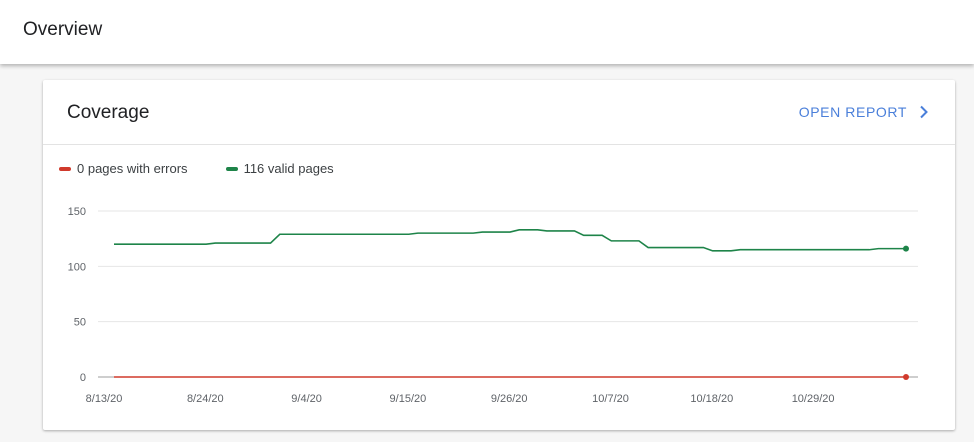 Image resolution: width=974 pixels, height=442 pixels. What do you see at coordinates (906, 248) in the screenshot?
I see `series-endpoint-valid` at bounding box center [906, 248].